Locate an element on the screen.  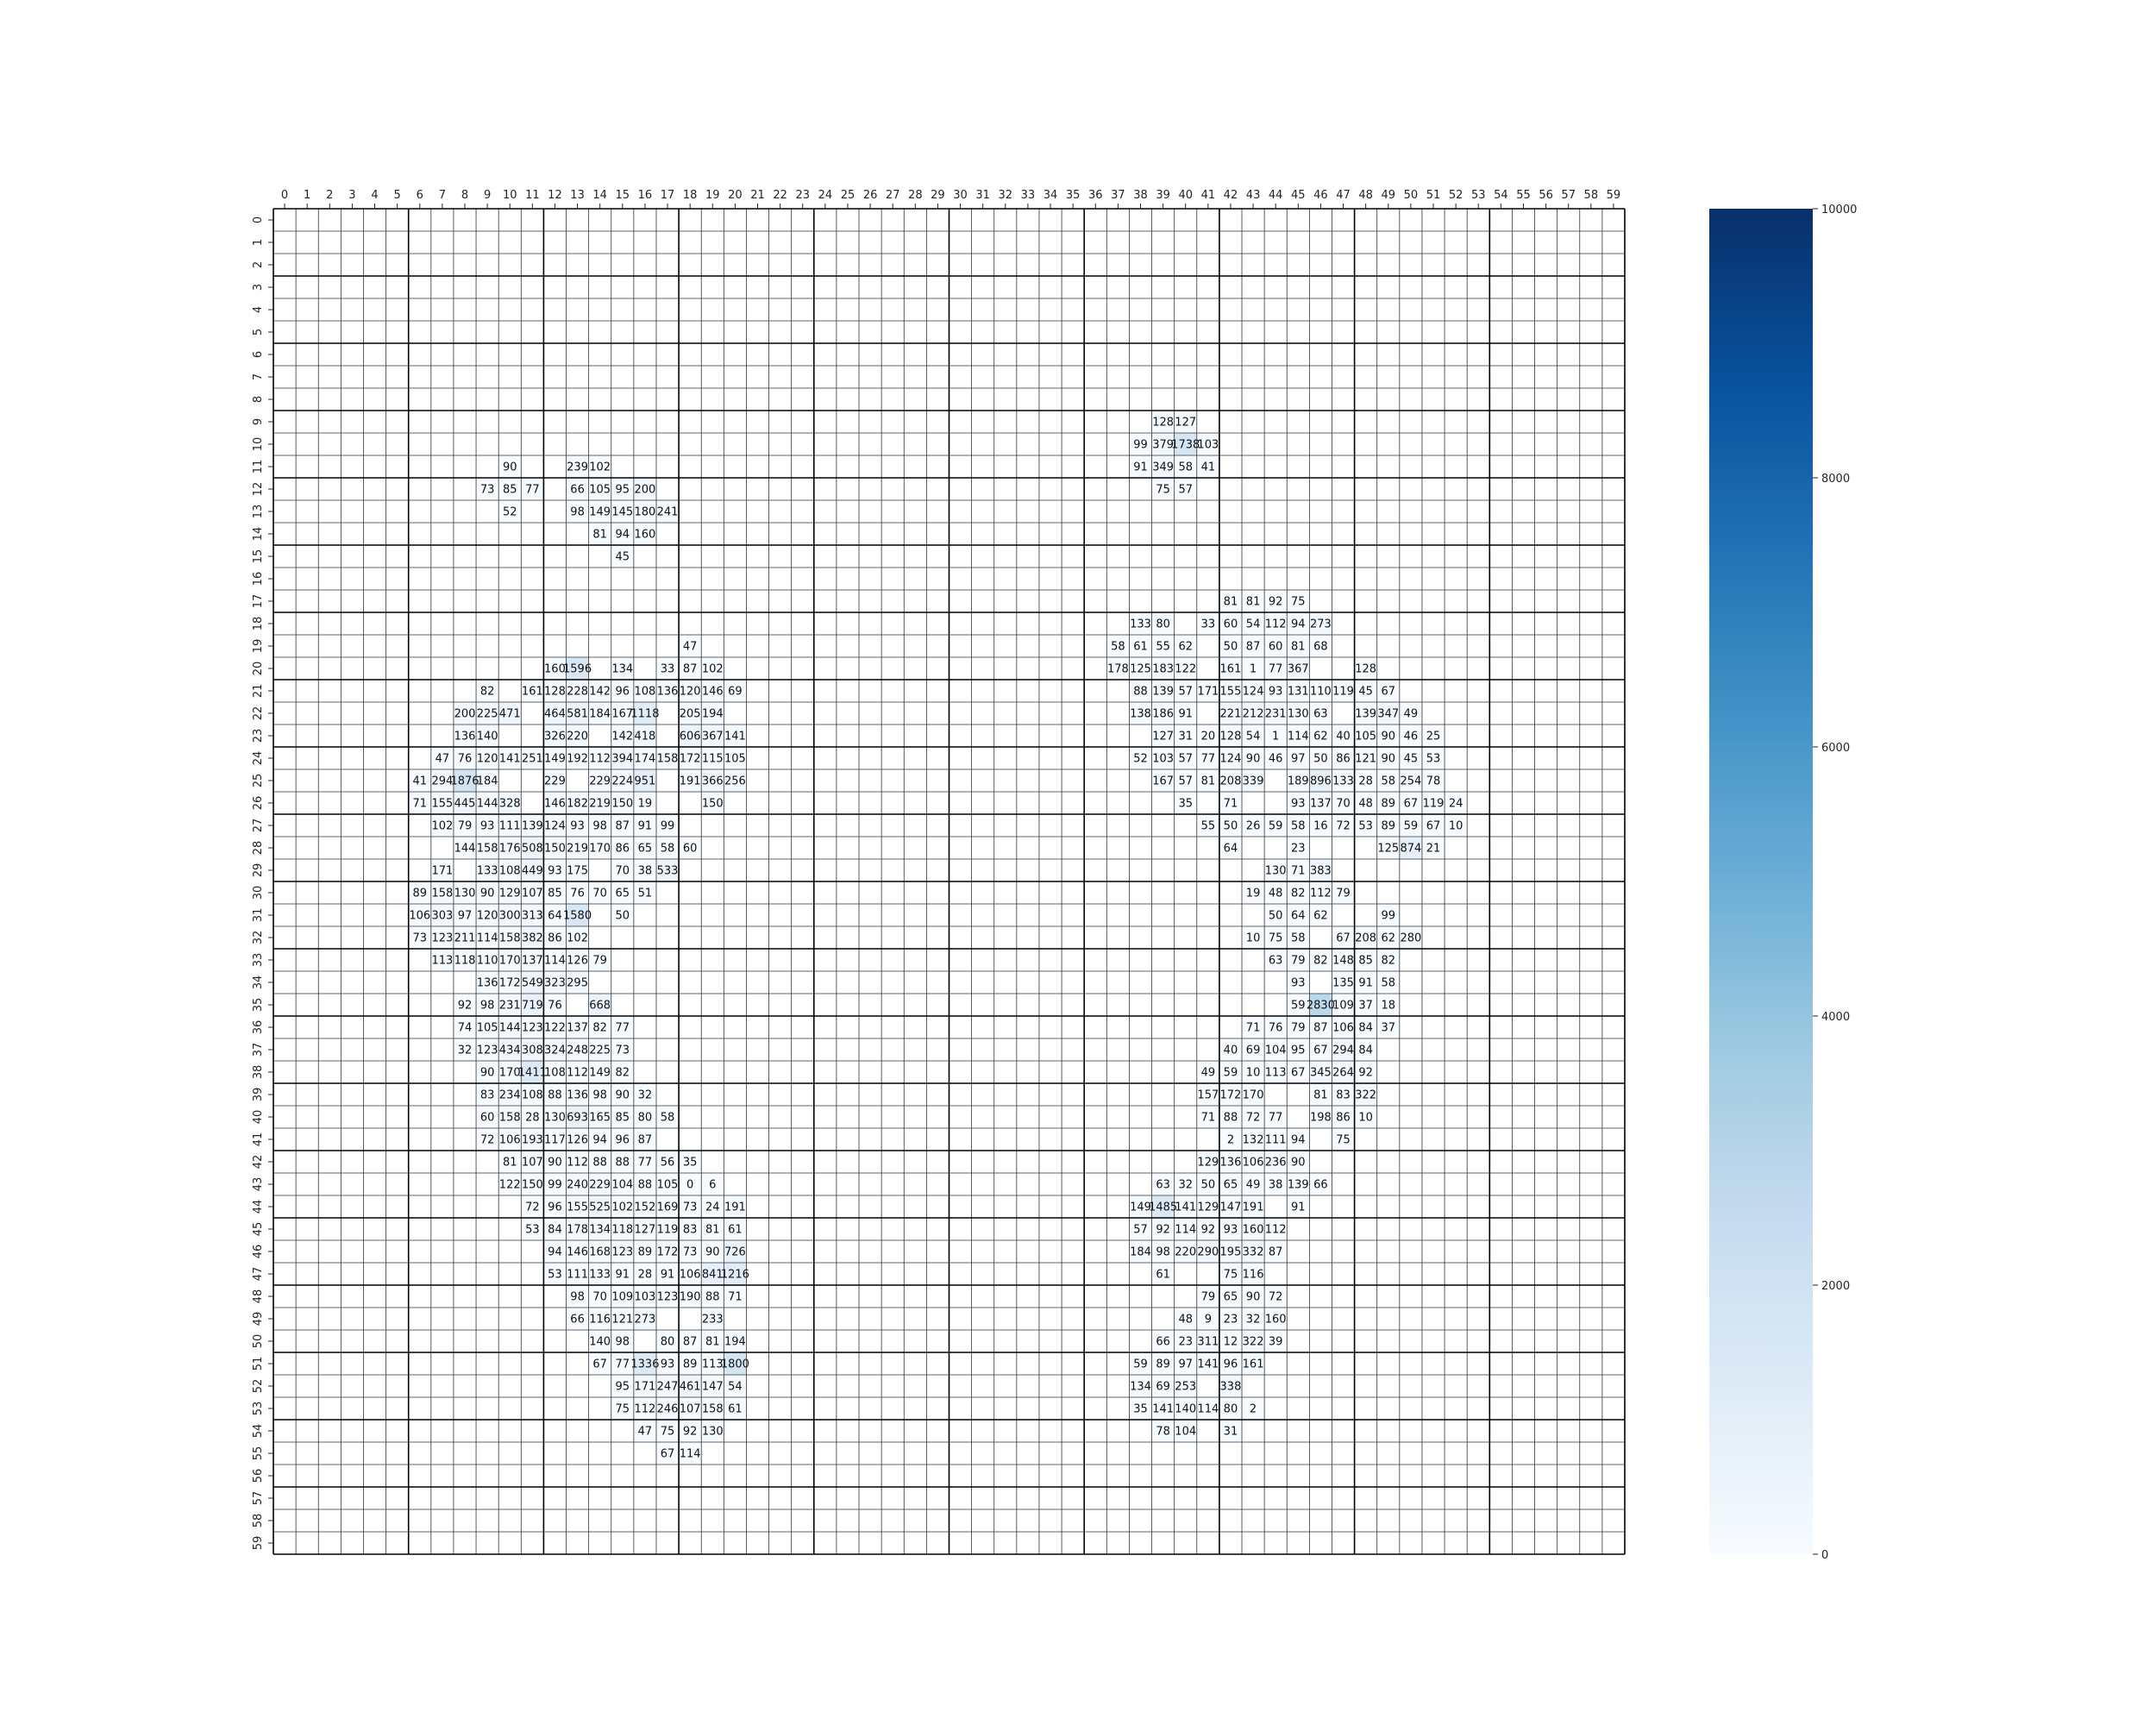
cell-value-label: 113 is located at coordinates (442, 962).